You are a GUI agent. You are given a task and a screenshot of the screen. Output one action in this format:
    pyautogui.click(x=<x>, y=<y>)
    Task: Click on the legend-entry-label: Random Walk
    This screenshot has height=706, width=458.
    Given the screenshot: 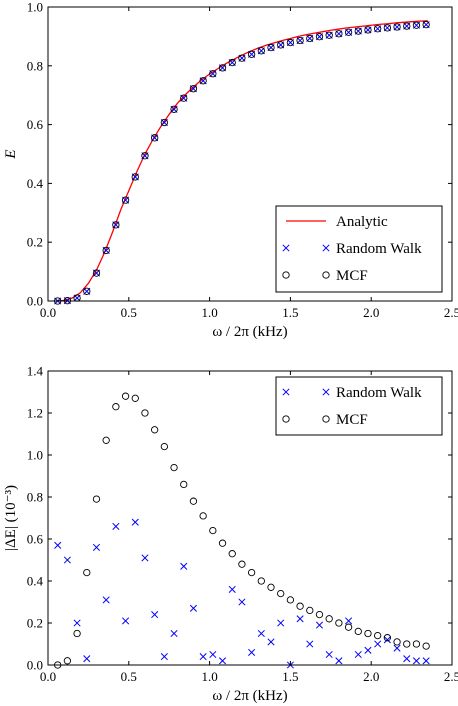 What is the action you would take?
    pyautogui.click(x=379, y=249)
    